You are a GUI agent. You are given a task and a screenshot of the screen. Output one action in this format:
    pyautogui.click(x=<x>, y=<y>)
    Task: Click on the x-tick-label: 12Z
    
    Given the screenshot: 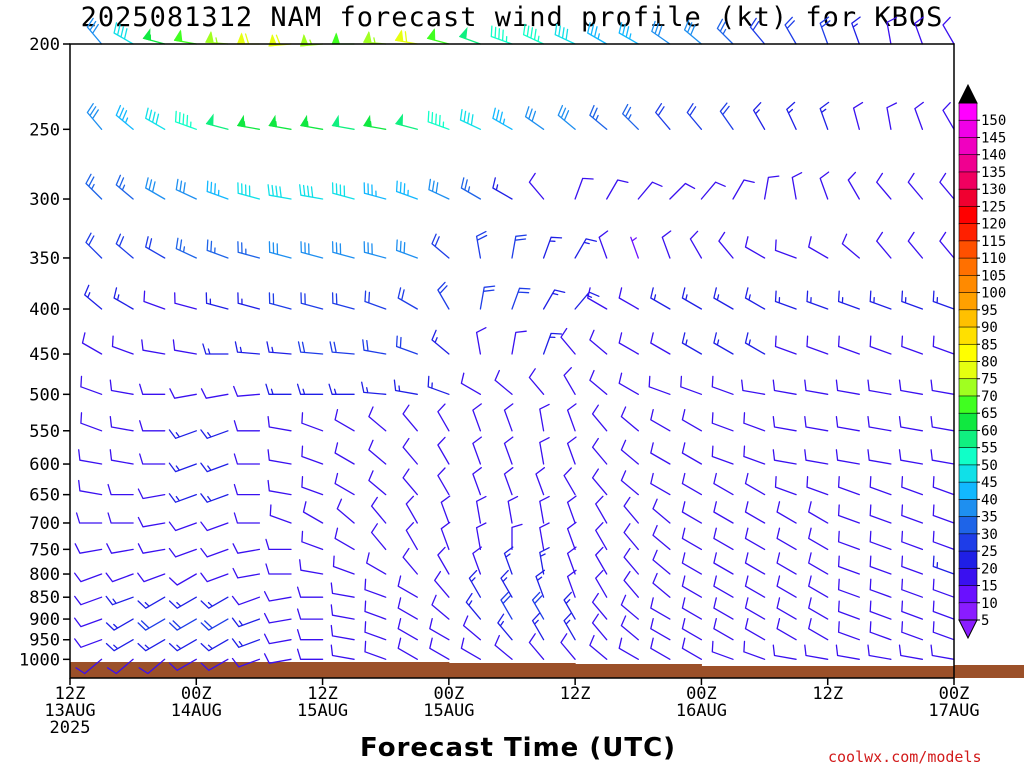 What is the action you would take?
    pyautogui.click(x=70, y=694)
    